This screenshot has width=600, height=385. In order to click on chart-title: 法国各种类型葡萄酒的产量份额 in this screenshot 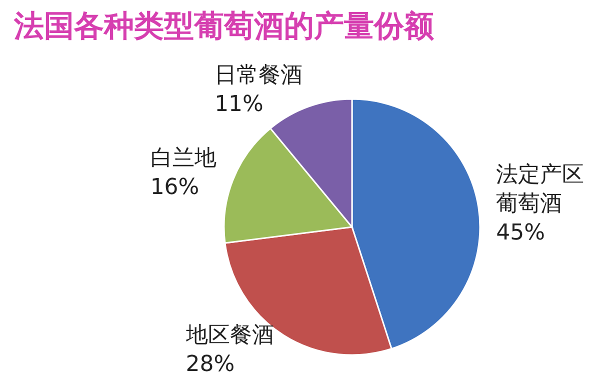, I will do `click(224, 27)`.